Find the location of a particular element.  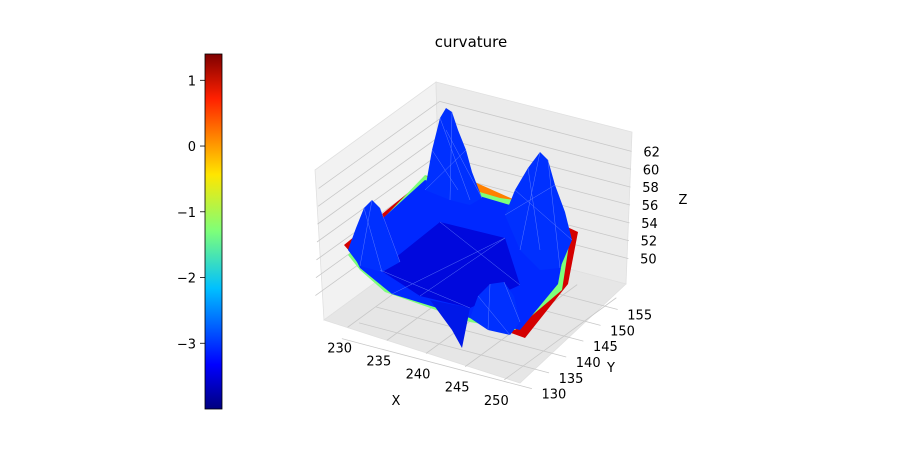

peak-front is located at coordinates (495, 308).